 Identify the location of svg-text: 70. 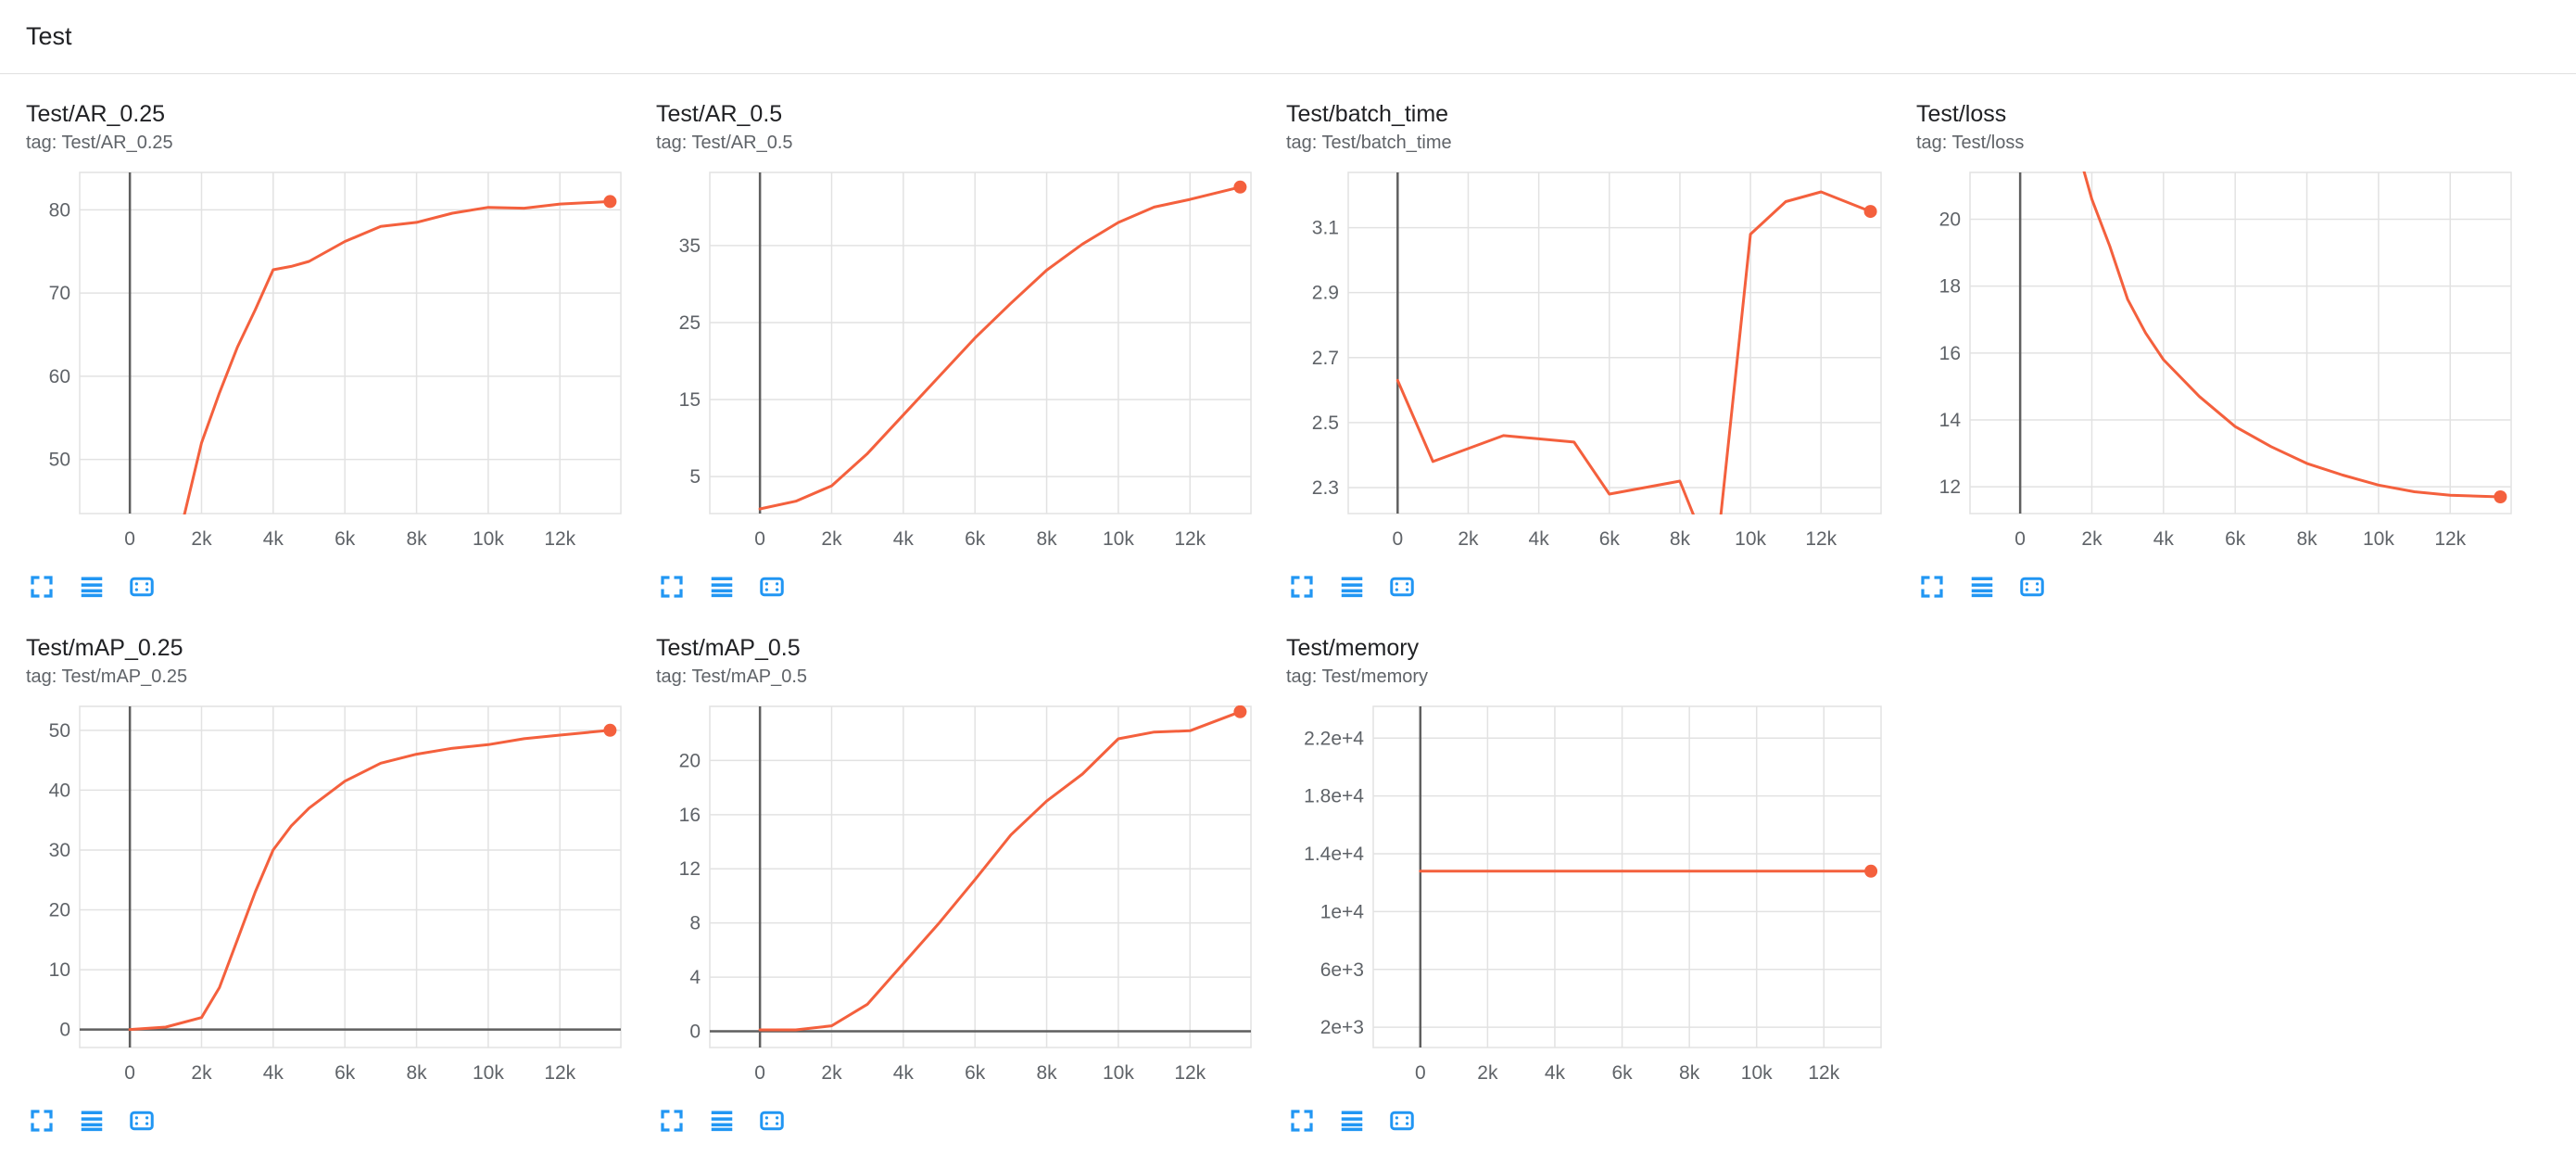
(60, 293).